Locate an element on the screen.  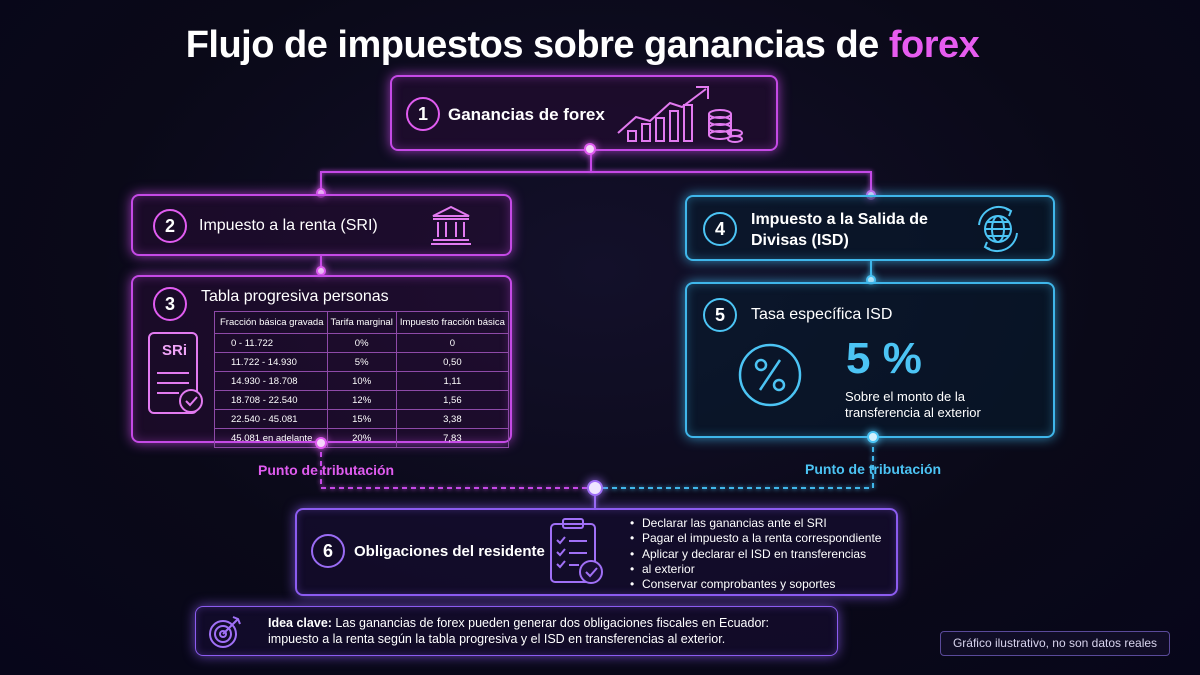
bank-building-icon is located at coordinates (451, 227).